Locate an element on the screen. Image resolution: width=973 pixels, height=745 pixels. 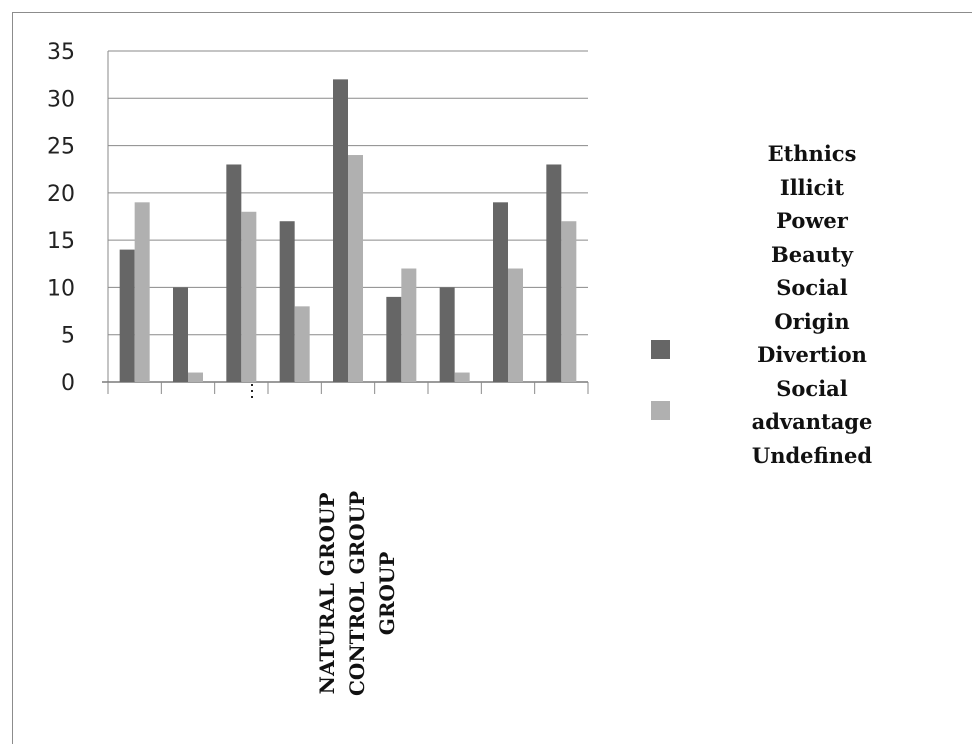
y-tick-label: 25 is located at coordinates (61, 147).